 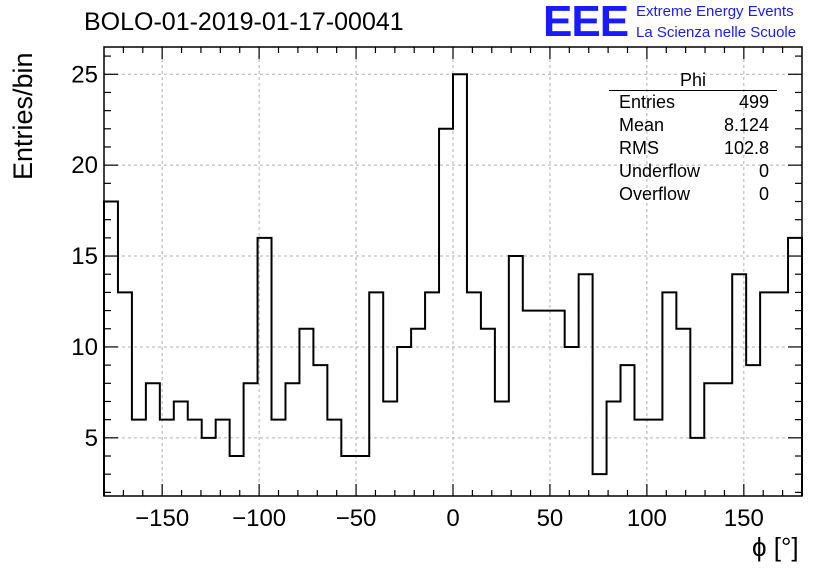 I want to click on chart-title: BOLO-01-2019-01-17-00041, so click(x=244, y=22).